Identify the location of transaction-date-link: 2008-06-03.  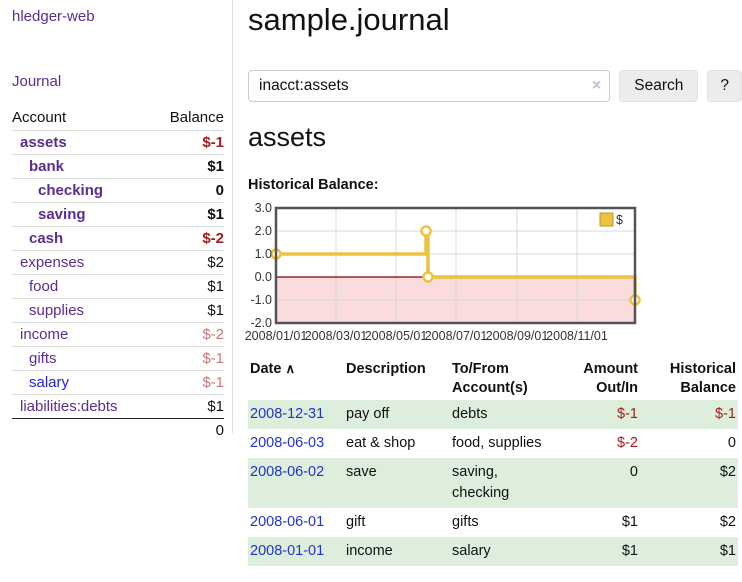
(287, 443).